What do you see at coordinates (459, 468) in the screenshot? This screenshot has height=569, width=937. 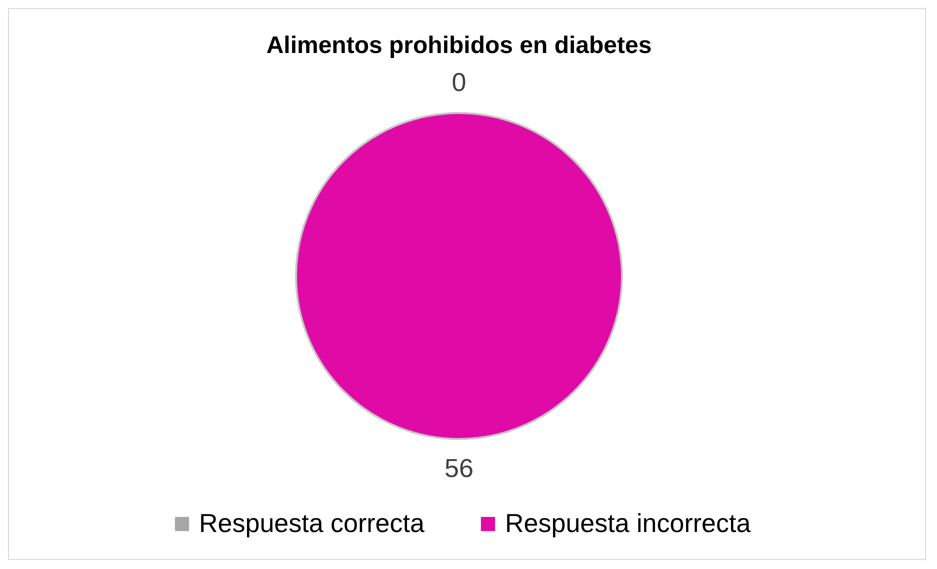 I see `data-label: 56` at bounding box center [459, 468].